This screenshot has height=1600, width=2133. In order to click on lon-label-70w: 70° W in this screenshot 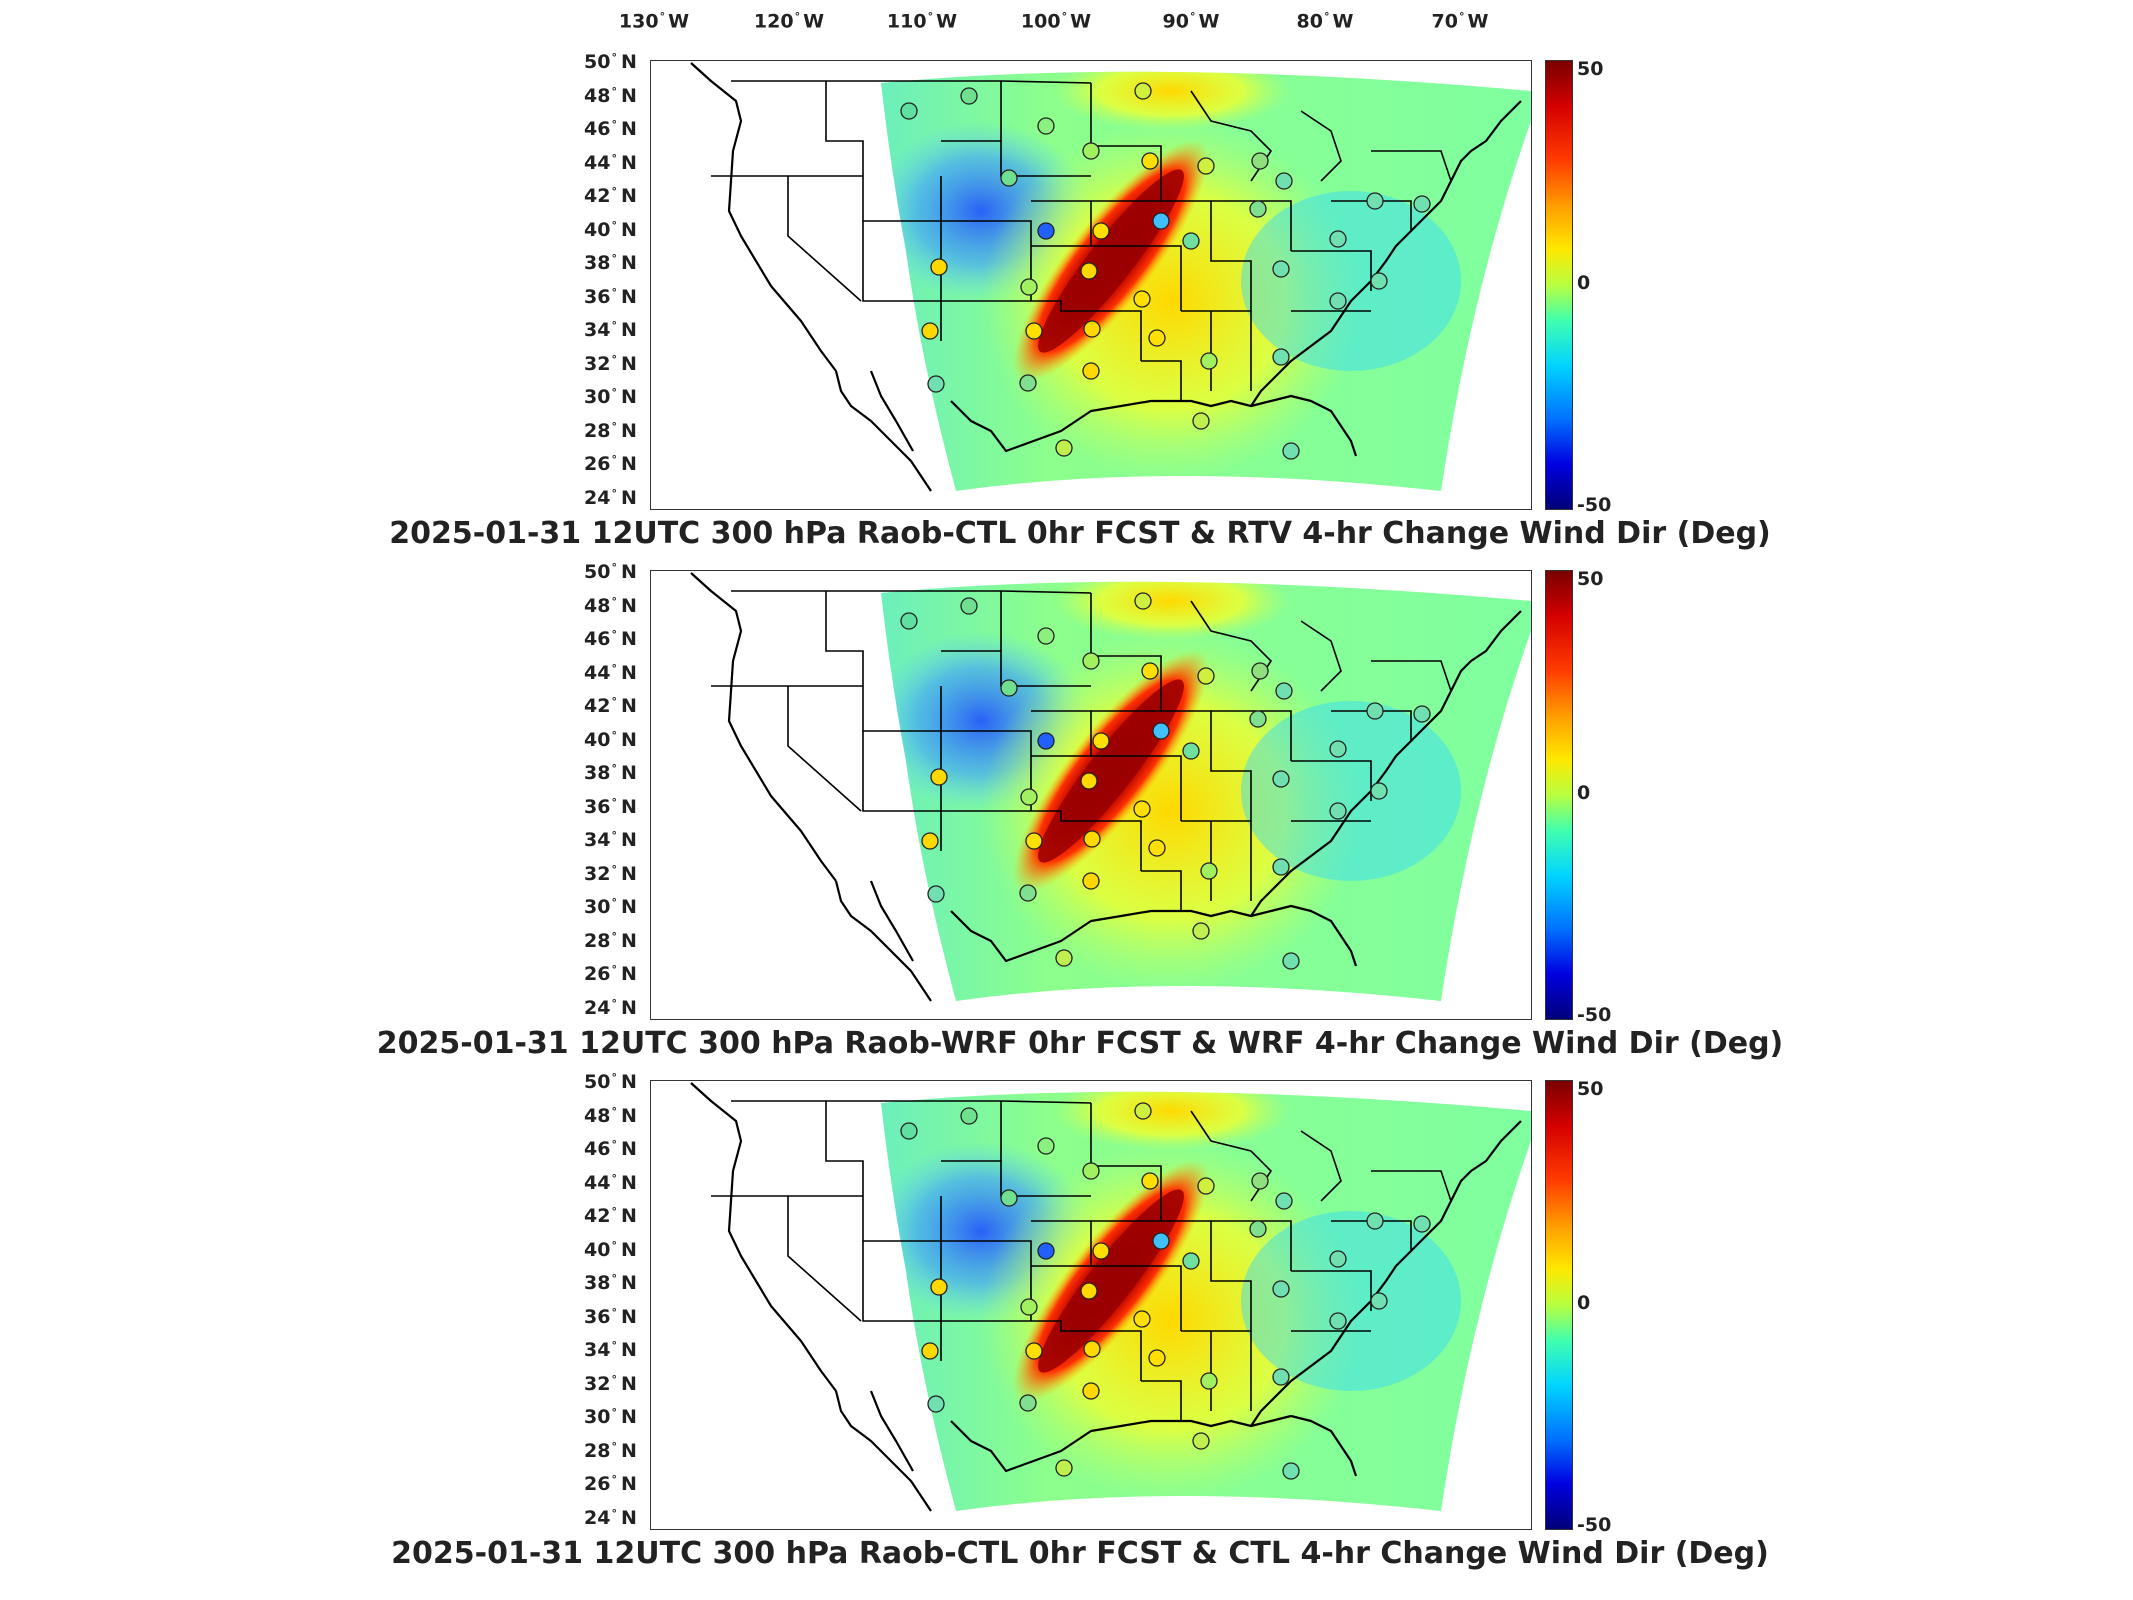, I will do `click(1460, 21)`.